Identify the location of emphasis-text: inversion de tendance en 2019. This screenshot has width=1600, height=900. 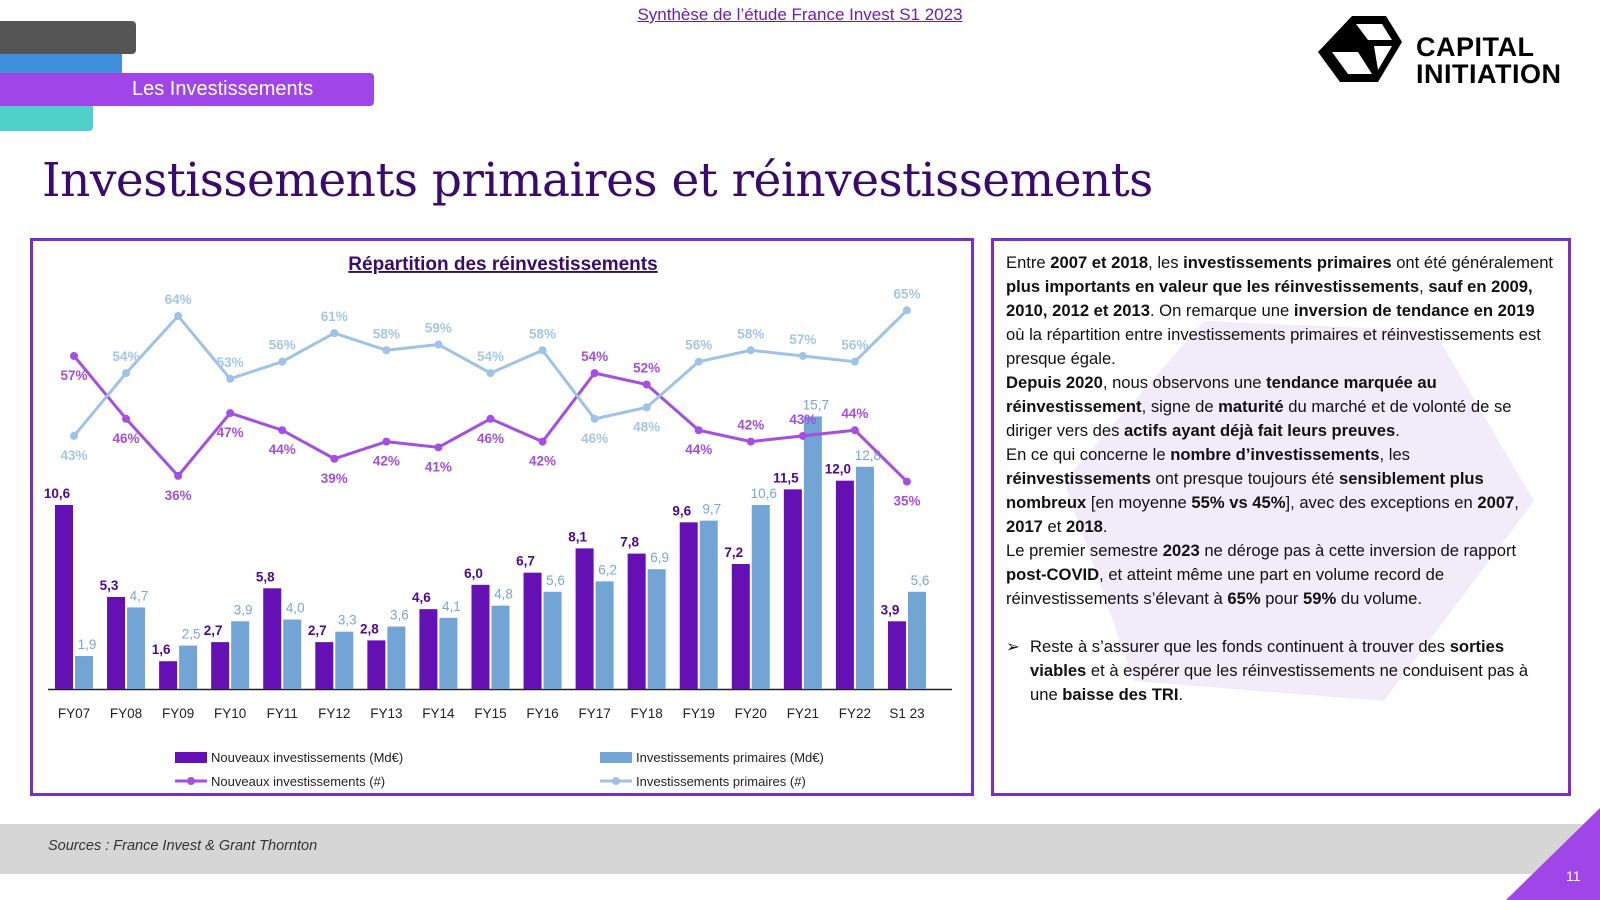
(1414, 310).